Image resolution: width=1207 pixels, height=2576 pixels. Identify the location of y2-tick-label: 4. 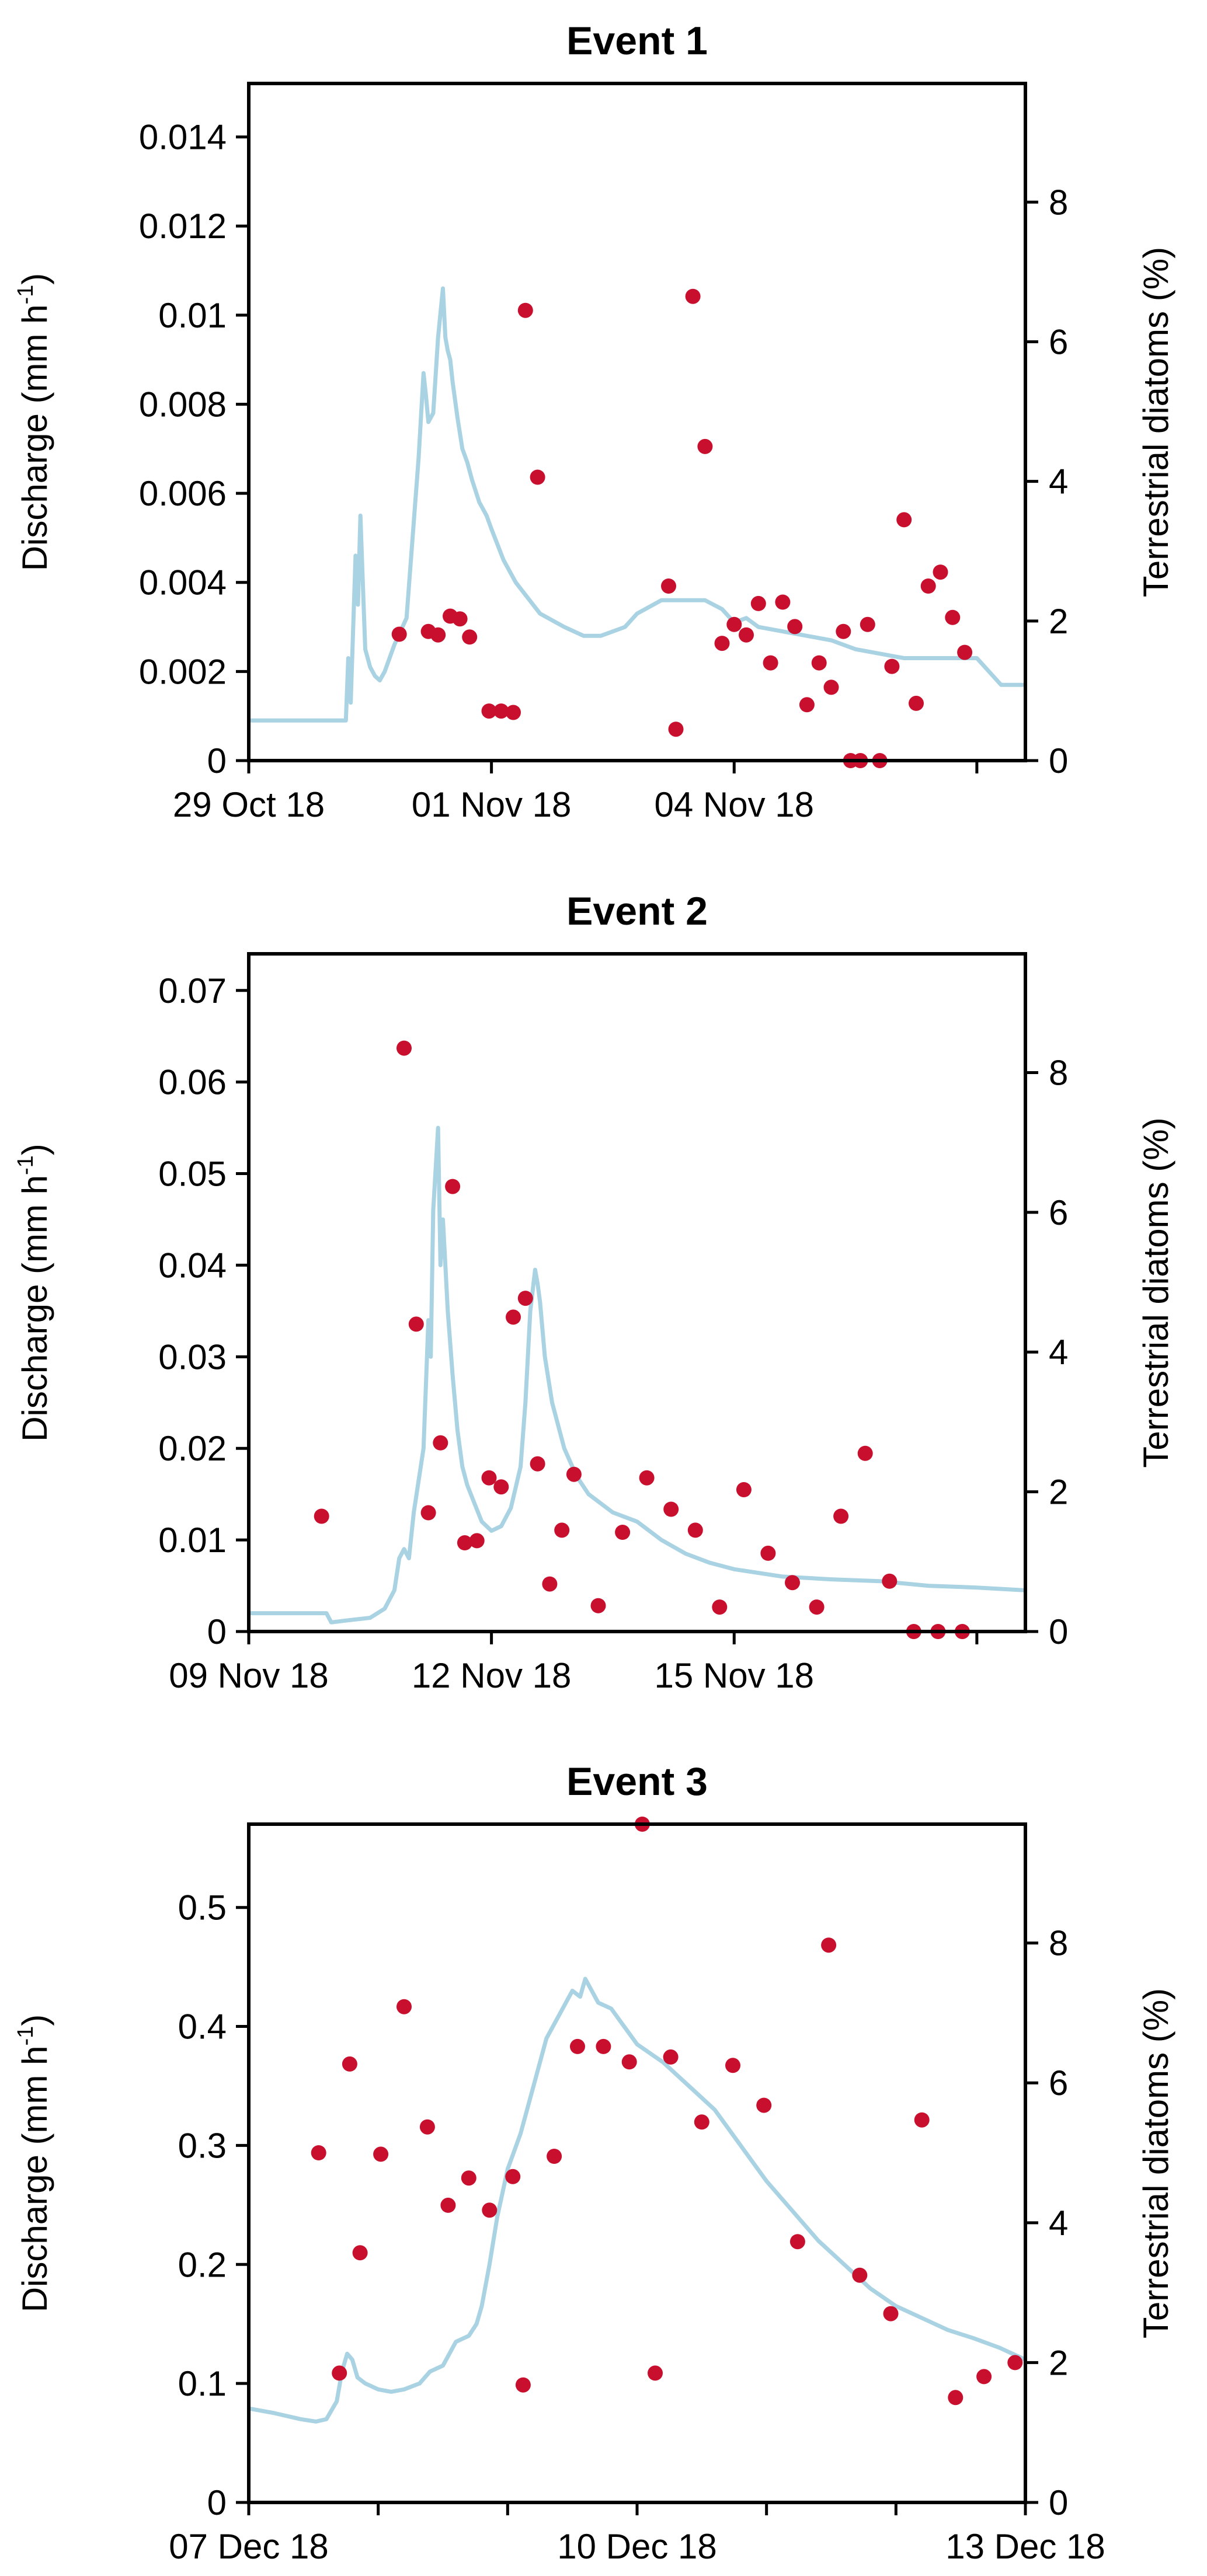
(1059, 2223).